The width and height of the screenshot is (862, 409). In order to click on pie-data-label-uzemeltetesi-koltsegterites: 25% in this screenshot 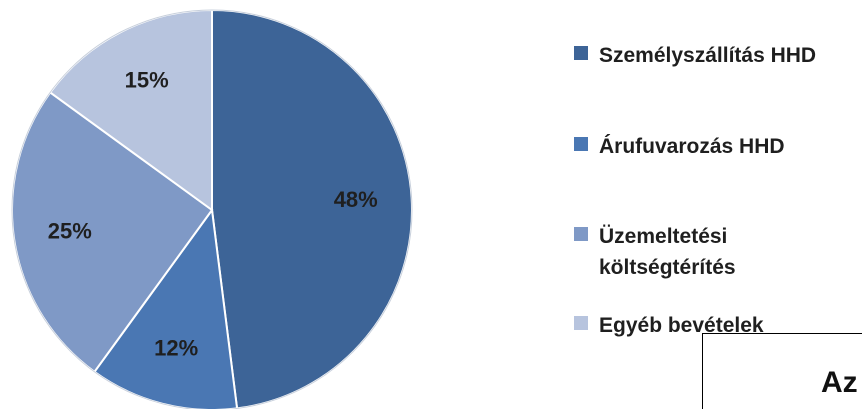, I will do `click(70, 230)`.